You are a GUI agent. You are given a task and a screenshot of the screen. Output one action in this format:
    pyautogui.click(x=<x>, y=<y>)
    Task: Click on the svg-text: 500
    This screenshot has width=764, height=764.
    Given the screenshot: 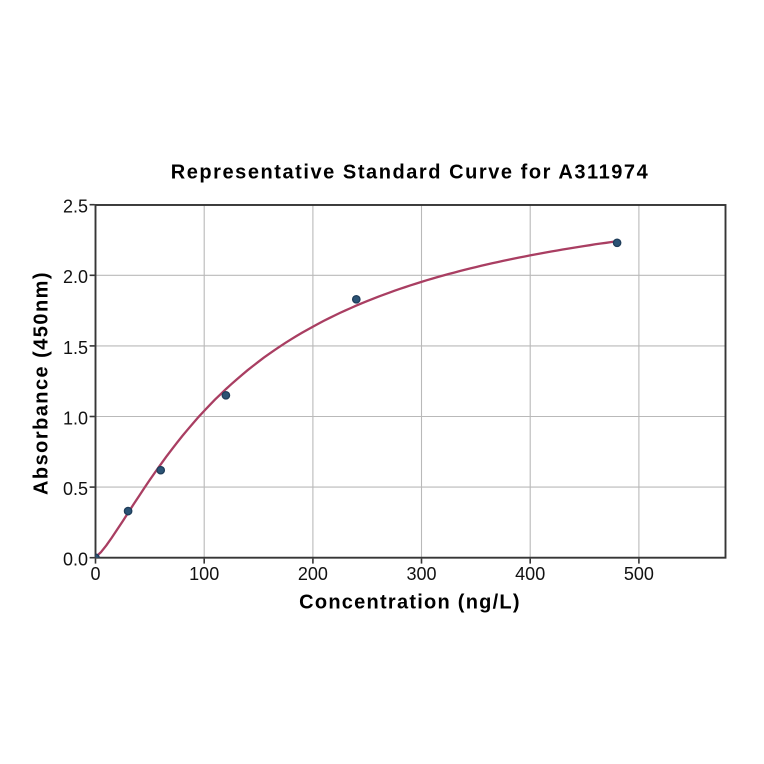 What is the action you would take?
    pyautogui.click(x=639, y=574)
    